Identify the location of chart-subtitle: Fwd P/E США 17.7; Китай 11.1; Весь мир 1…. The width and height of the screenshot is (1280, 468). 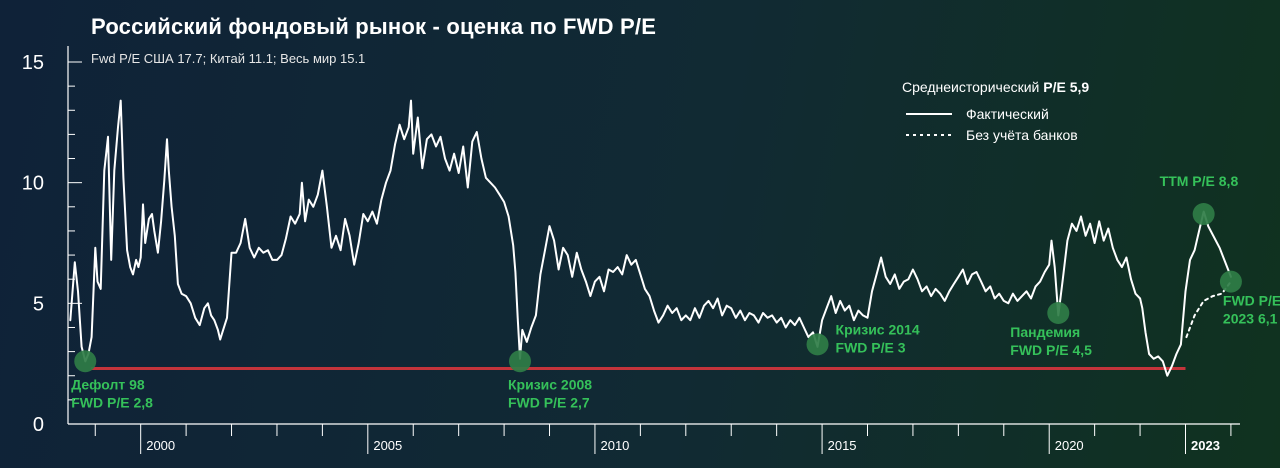
(228, 58).